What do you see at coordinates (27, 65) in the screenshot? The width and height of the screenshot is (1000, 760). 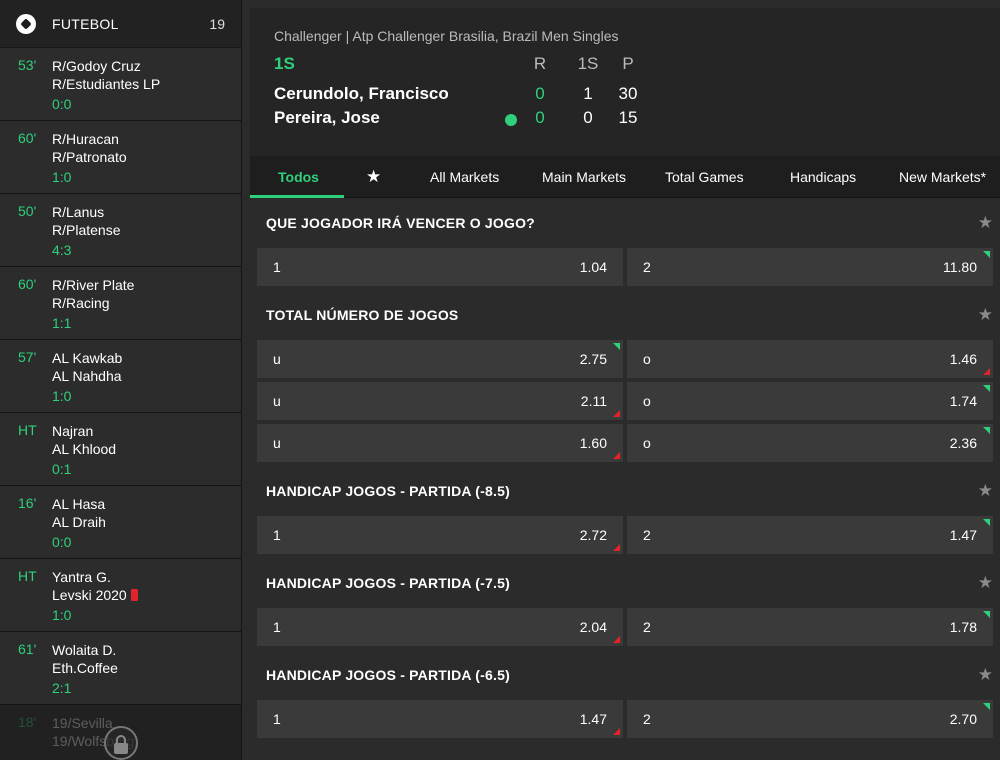 I see `match-minute: 53'` at bounding box center [27, 65].